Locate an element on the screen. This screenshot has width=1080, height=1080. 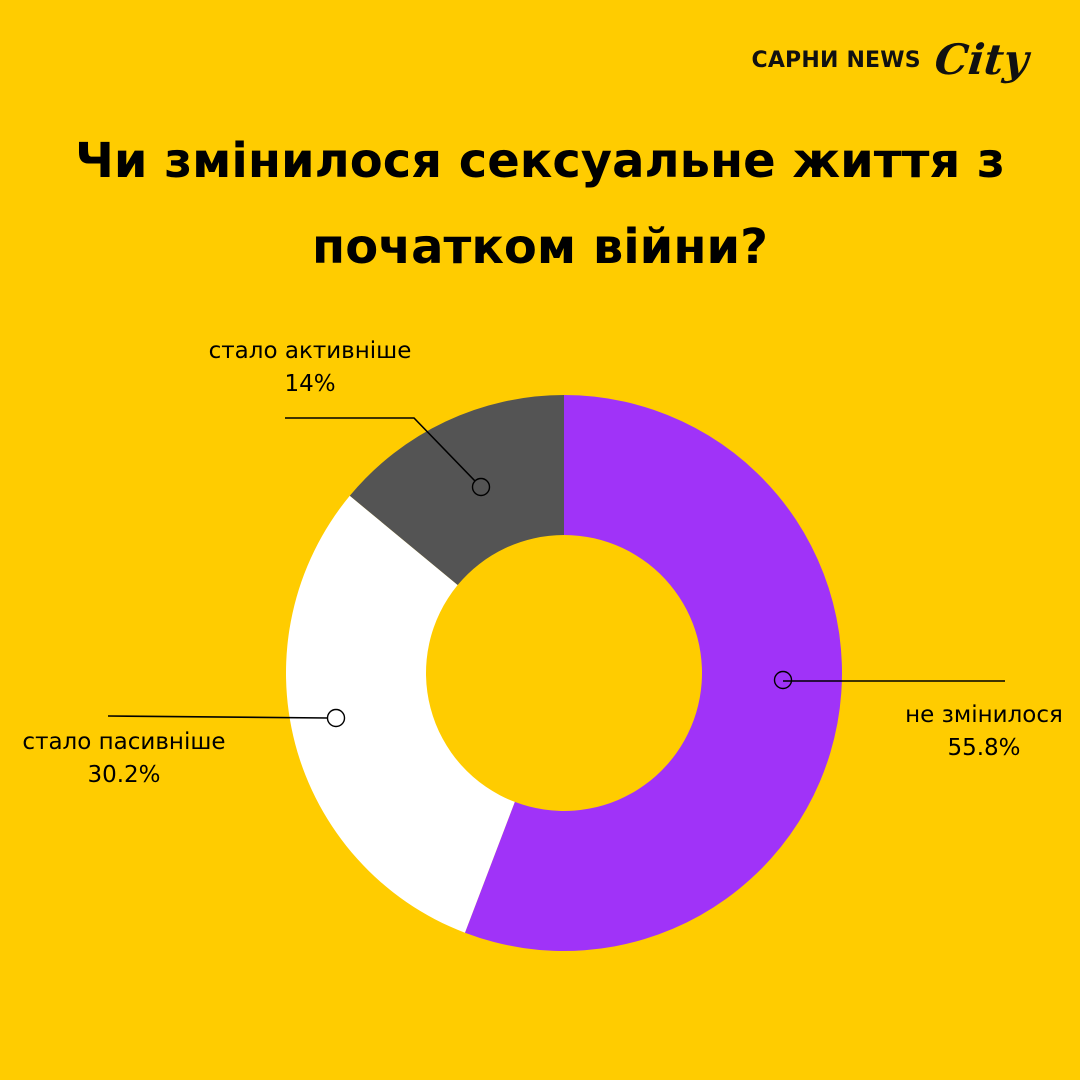
slice-value-label: 55.8% is located at coordinates (983, 748).